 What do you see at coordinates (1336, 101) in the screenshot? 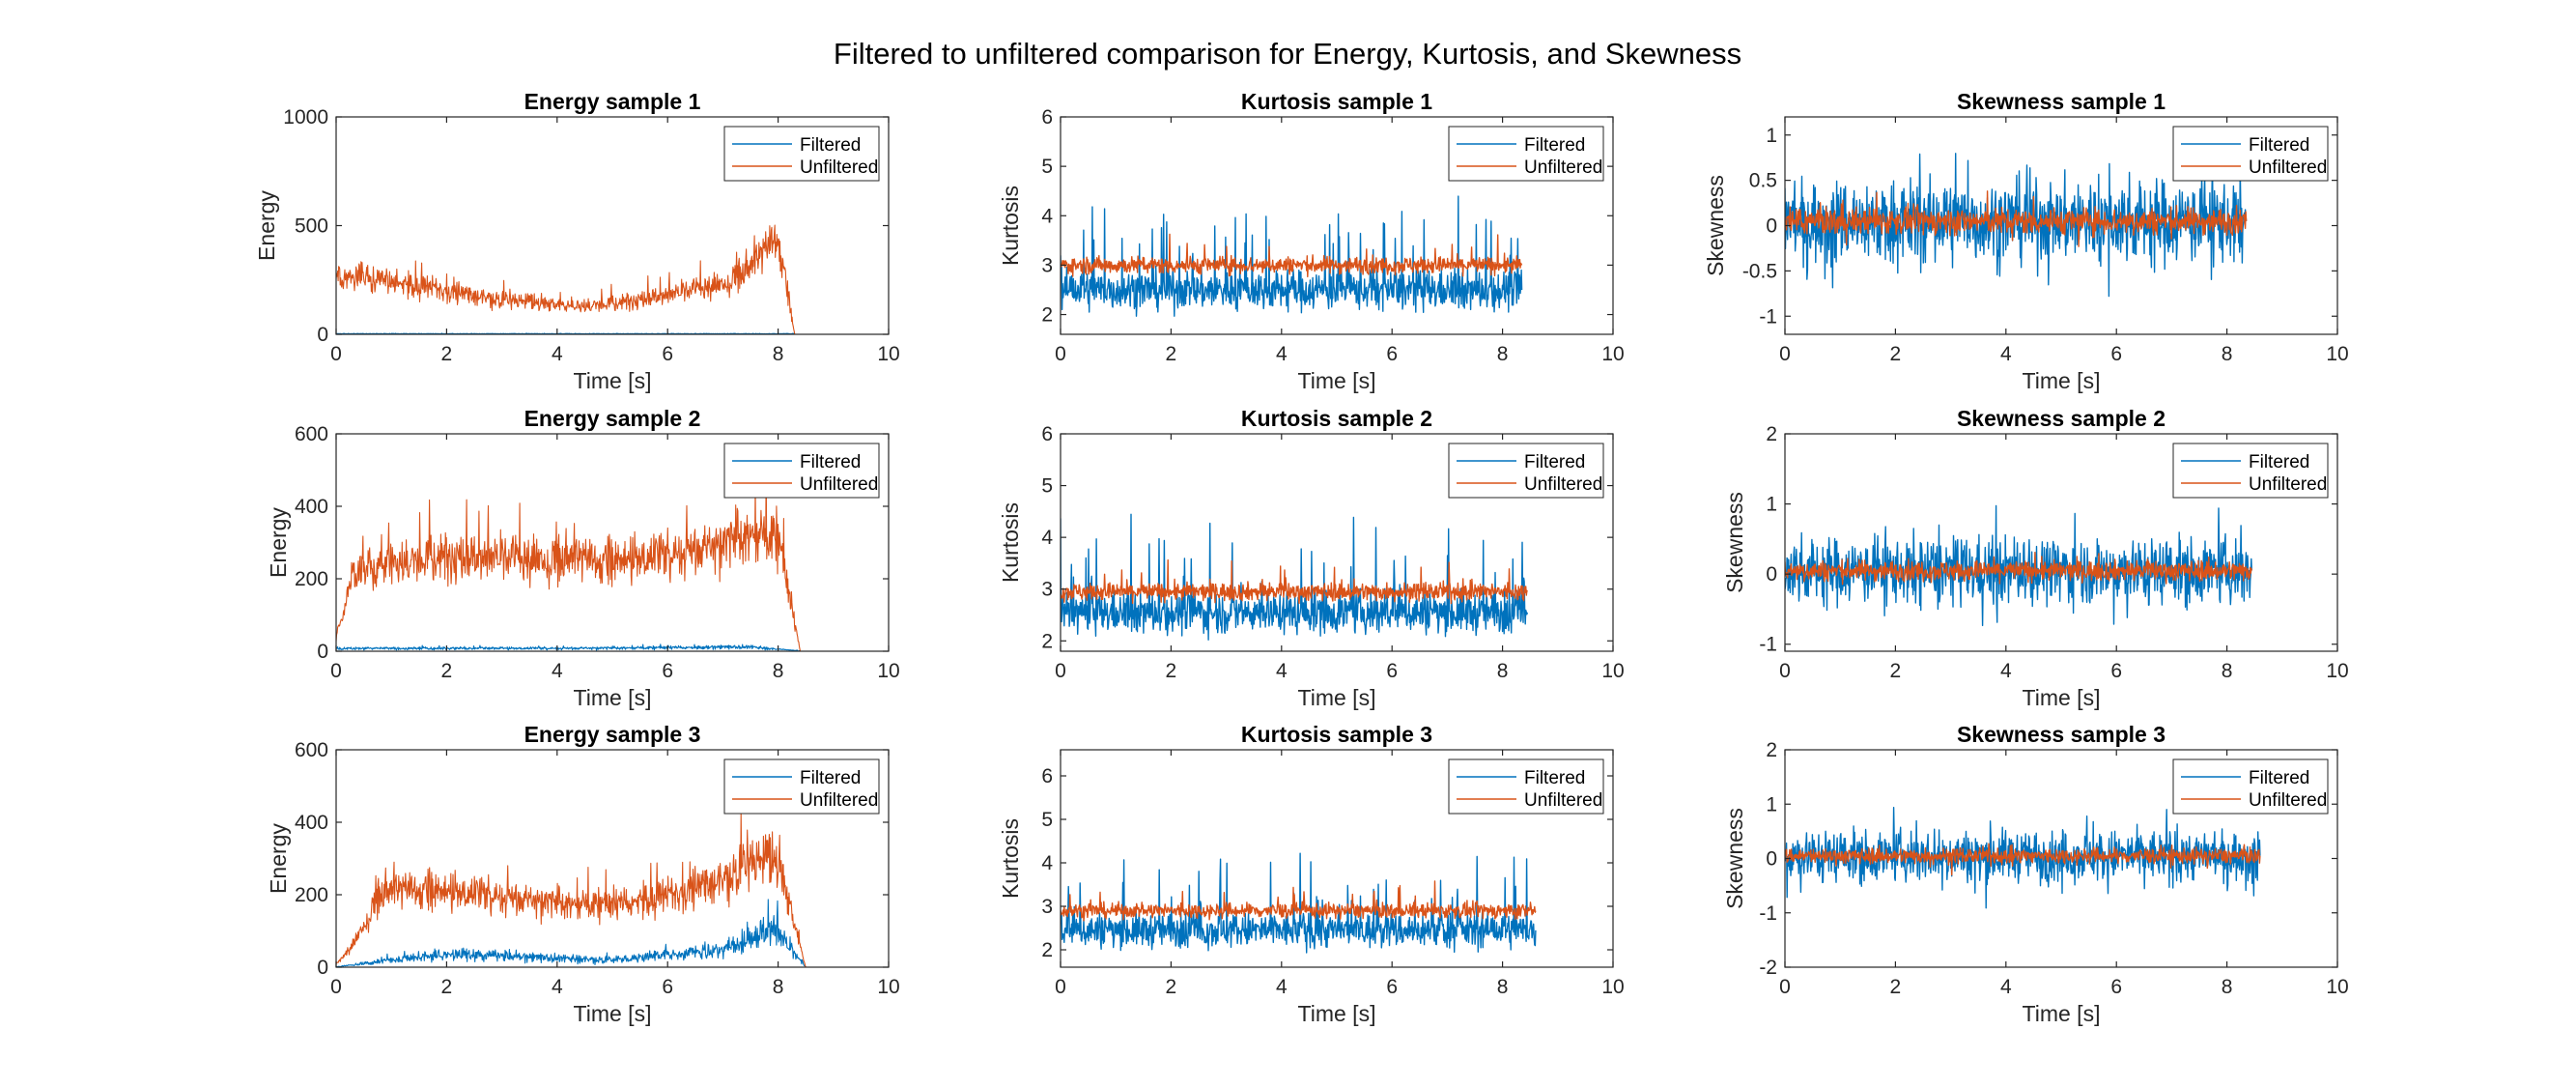
I see `subplot-title: Kurtosis sample 1` at bounding box center [1336, 101].